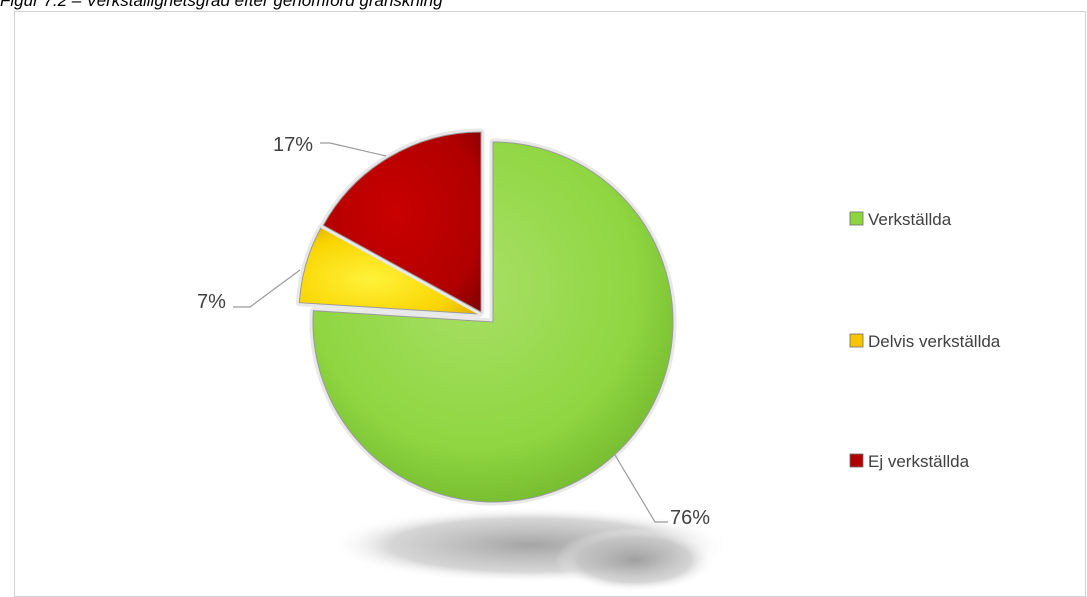  Describe the element at coordinates (530, 549) in the screenshot. I see `shadow-group` at that location.